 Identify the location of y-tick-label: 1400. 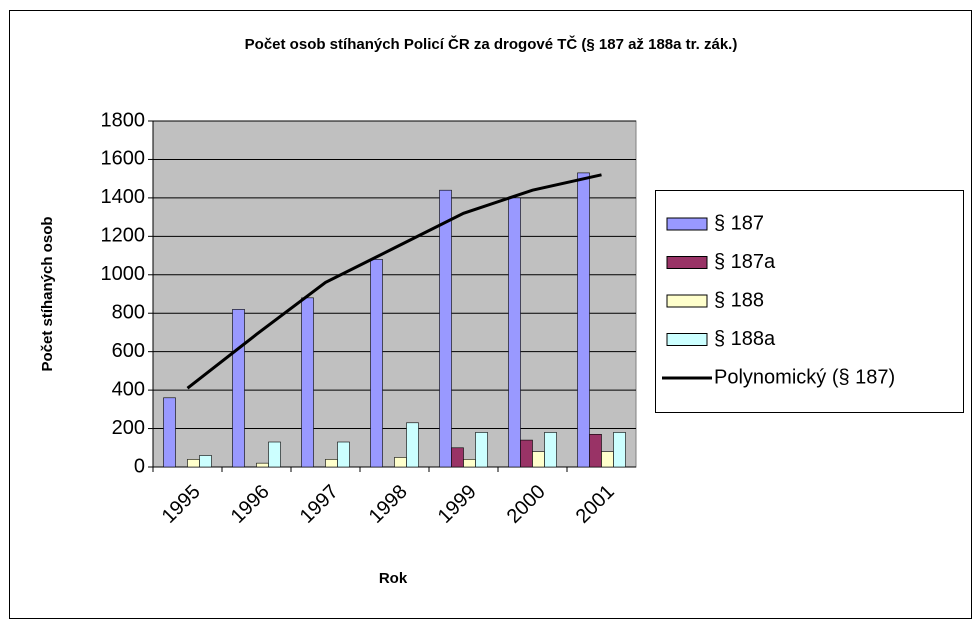
(123, 197).